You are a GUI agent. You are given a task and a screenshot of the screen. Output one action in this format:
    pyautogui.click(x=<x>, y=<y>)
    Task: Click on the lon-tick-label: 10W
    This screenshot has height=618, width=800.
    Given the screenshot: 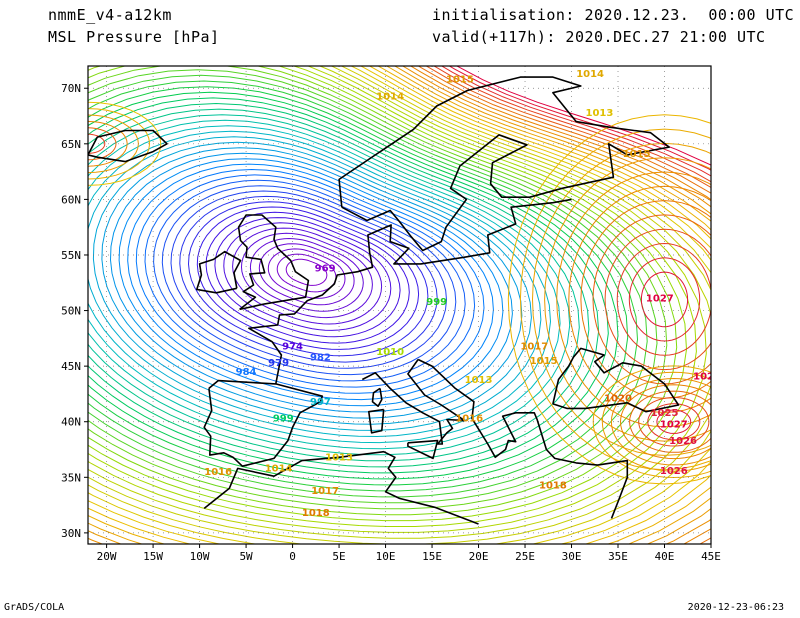 What is the action you would take?
    pyautogui.click(x=200, y=556)
    